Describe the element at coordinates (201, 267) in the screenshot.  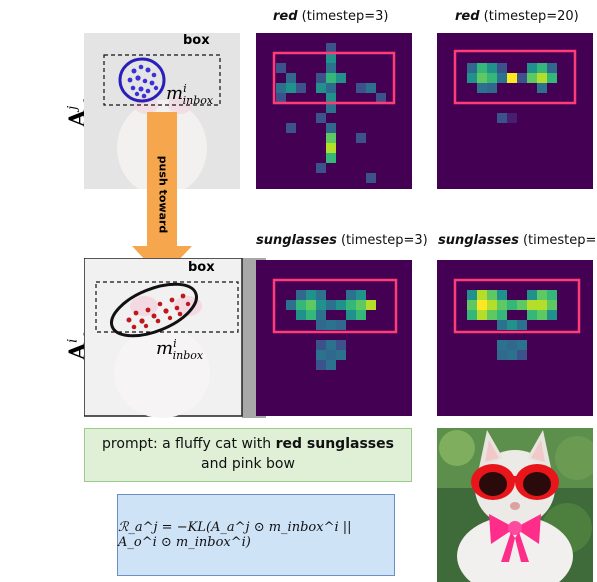
I see `bottom-box-label: box` at that location.